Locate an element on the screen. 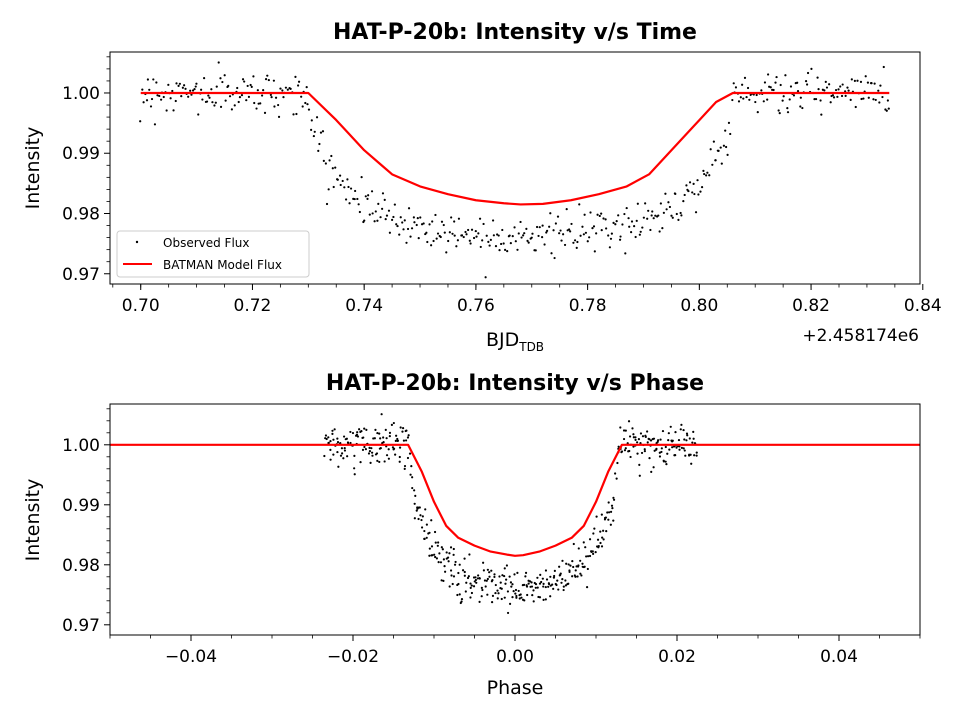 The height and width of the screenshot is (720, 960). y-tick-label: 1.00 is located at coordinates (81, 94).